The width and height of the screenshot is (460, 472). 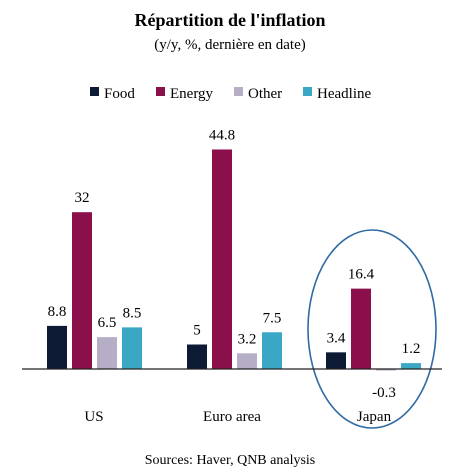 I want to click on legend-label-other: Other, so click(x=265, y=94).